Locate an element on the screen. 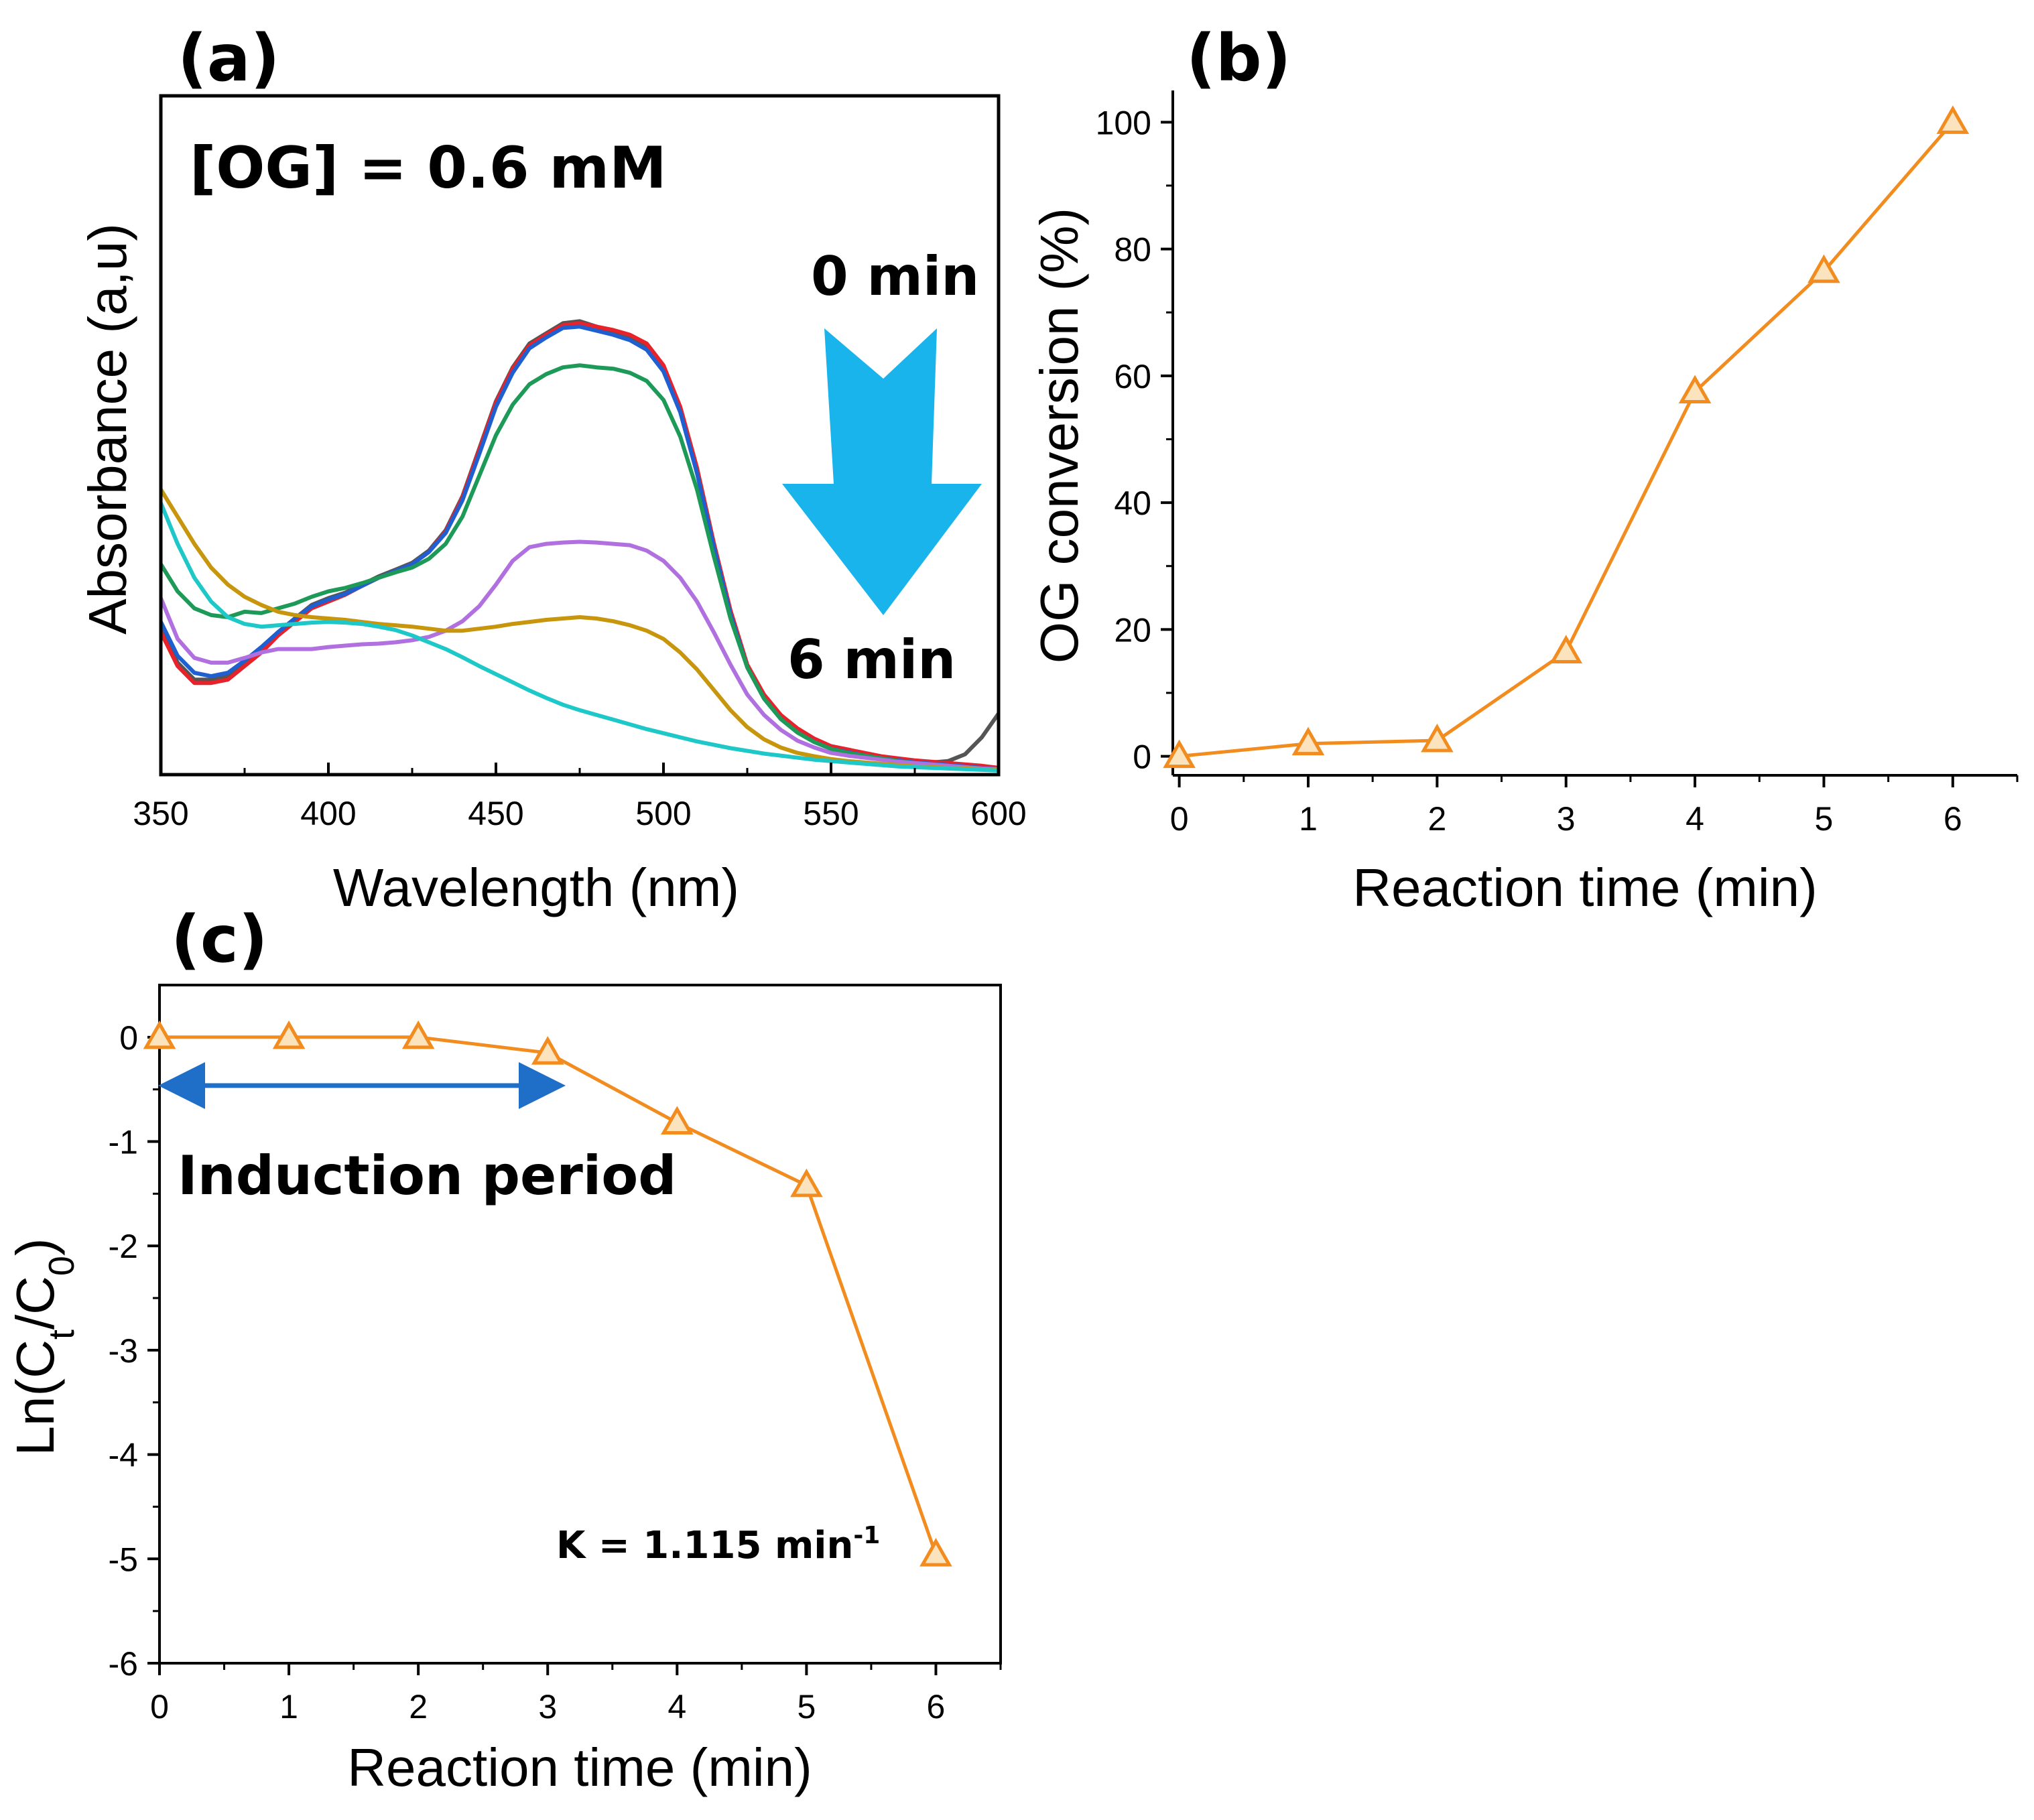  y-tick-label: 100 is located at coordinates (1123, 122).